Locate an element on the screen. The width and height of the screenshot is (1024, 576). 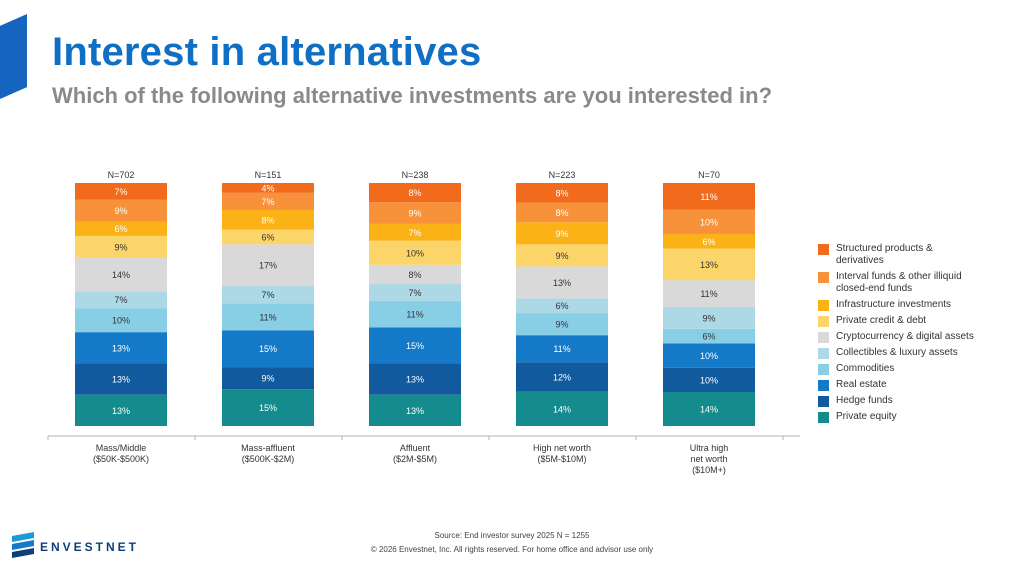
legend-item: Collectibles & luxury assets is located at coordinates (918, 353).